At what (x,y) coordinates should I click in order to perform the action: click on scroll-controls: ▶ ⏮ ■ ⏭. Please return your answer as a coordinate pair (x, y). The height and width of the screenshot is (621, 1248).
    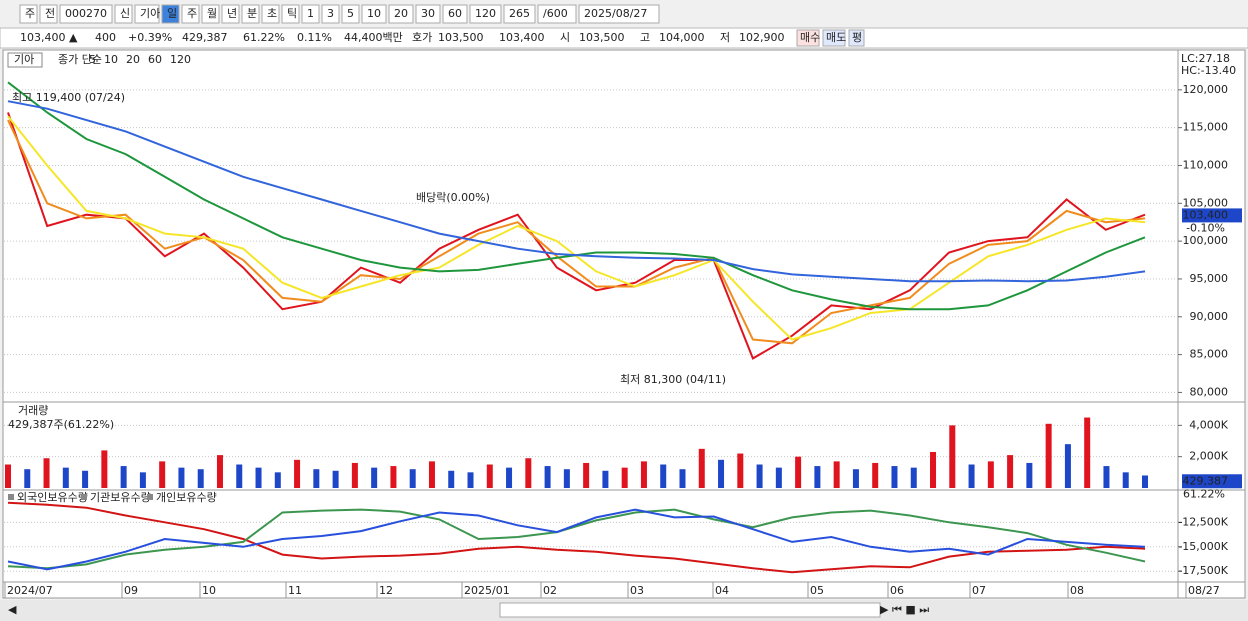
    Looking at the image, I should click on (904, 609).